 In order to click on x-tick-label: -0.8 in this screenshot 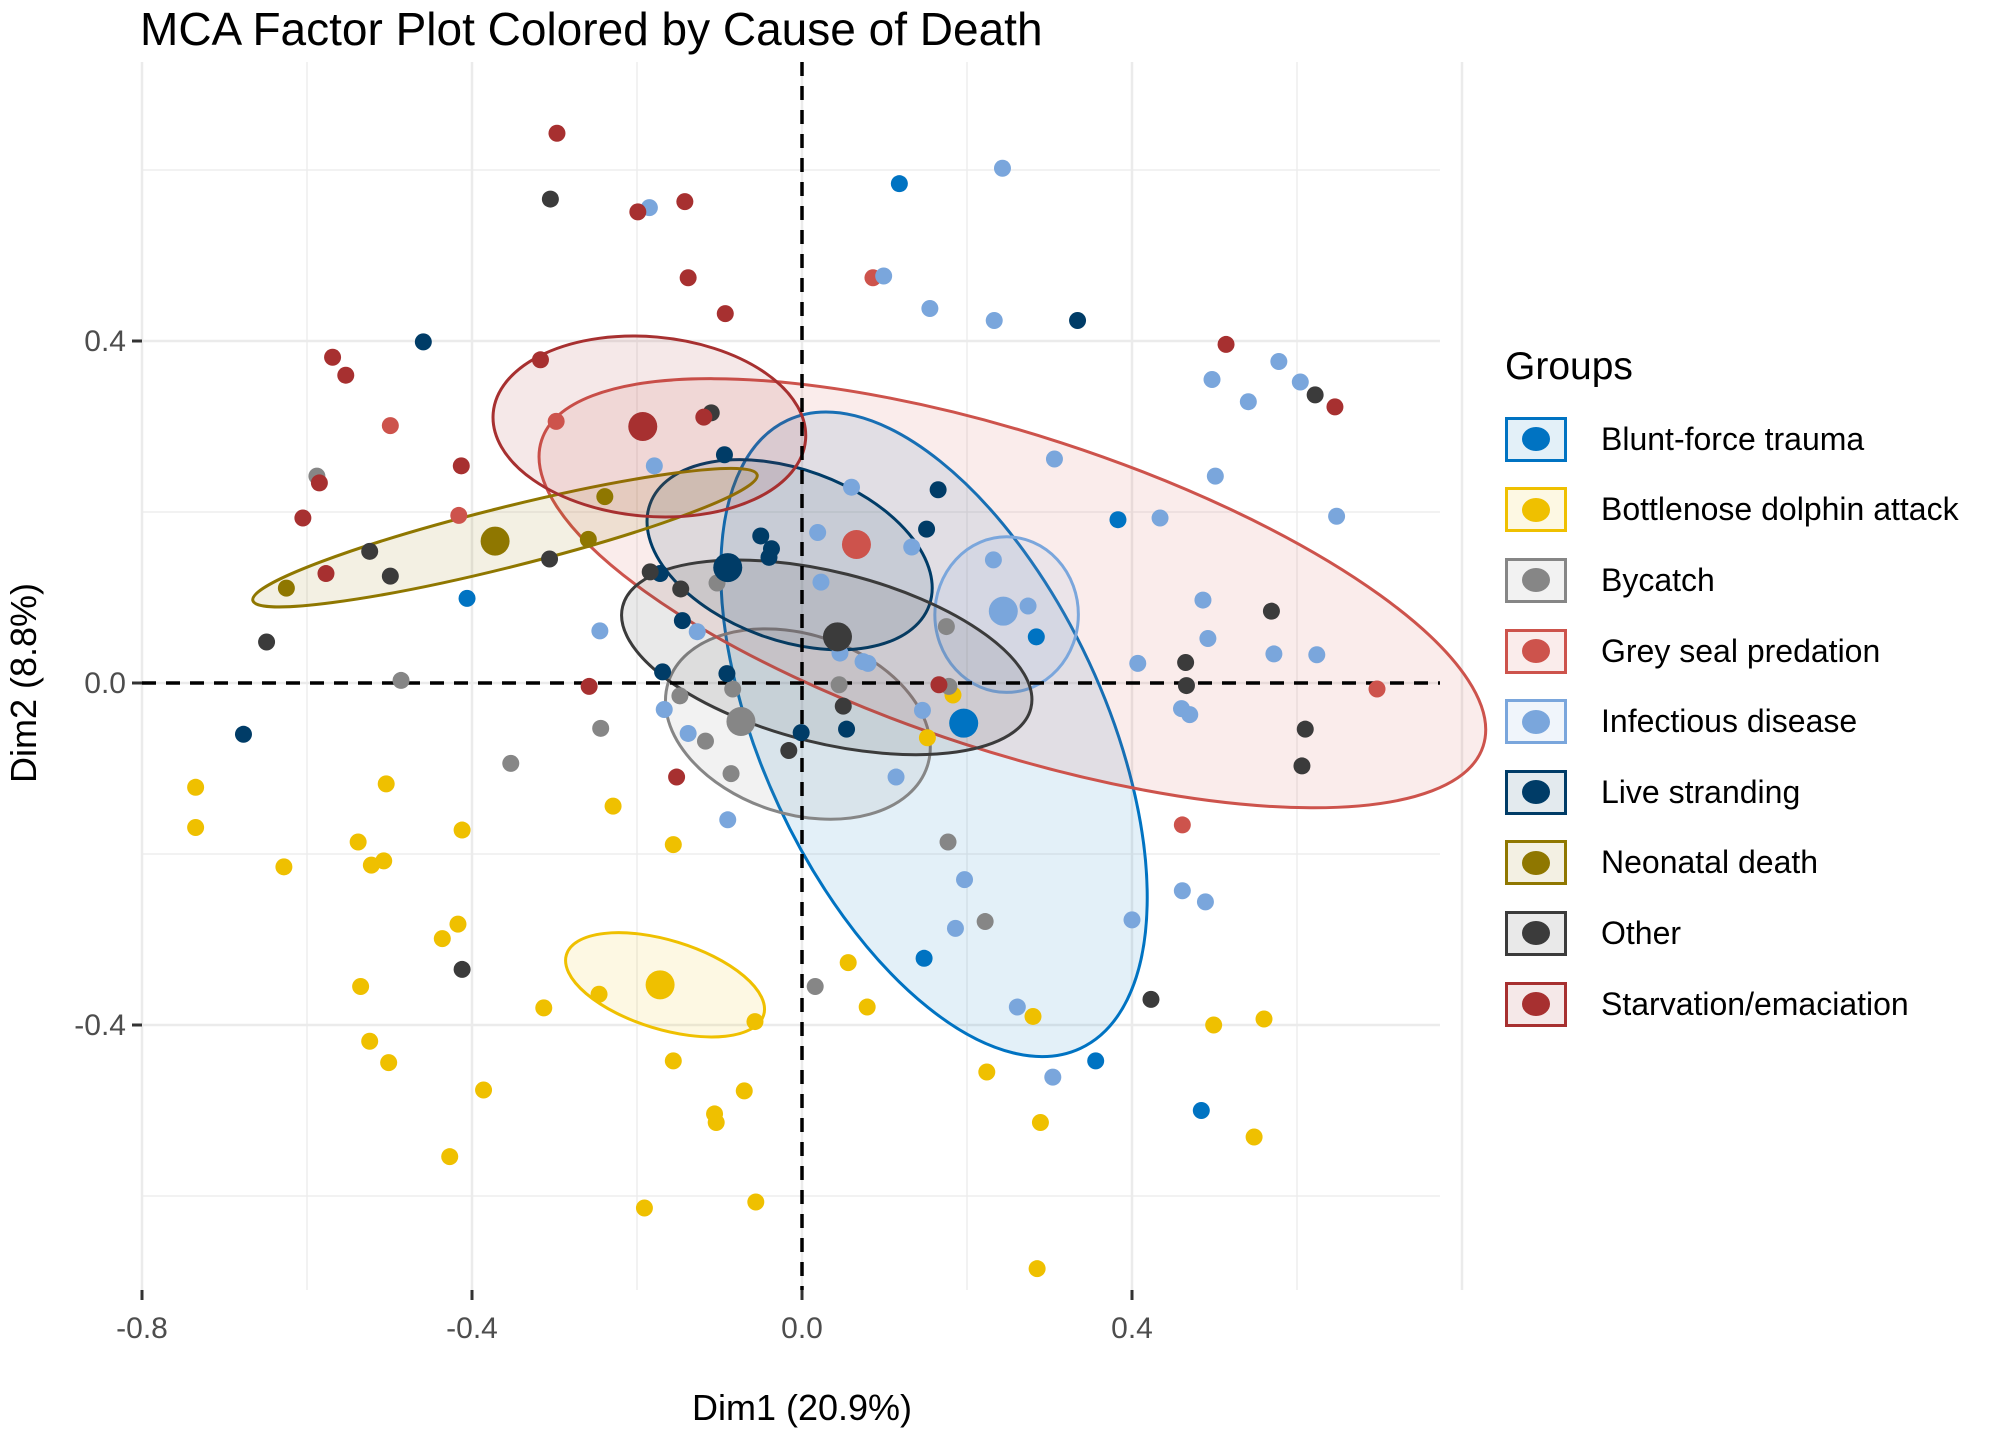, I will do `click(142, 1328)`.